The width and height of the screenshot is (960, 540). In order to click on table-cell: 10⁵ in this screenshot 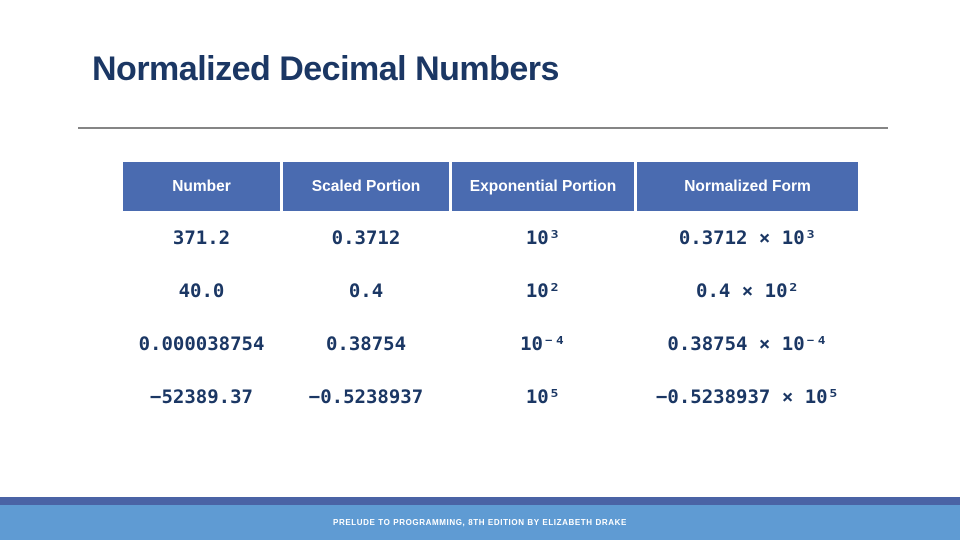, I will do `click(543, 396)`.